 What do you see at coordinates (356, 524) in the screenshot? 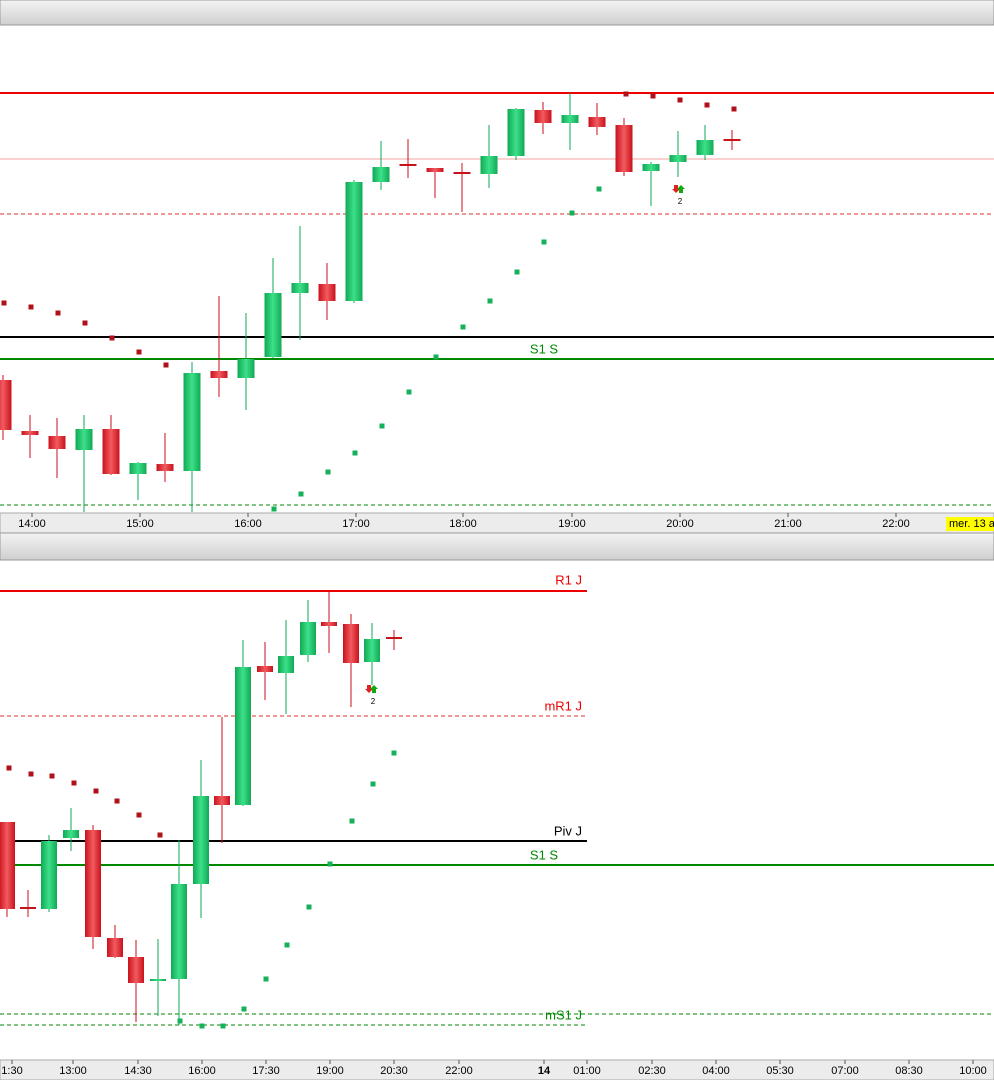
I see `axis-label: 17:00` at bounding box center [356, 524].